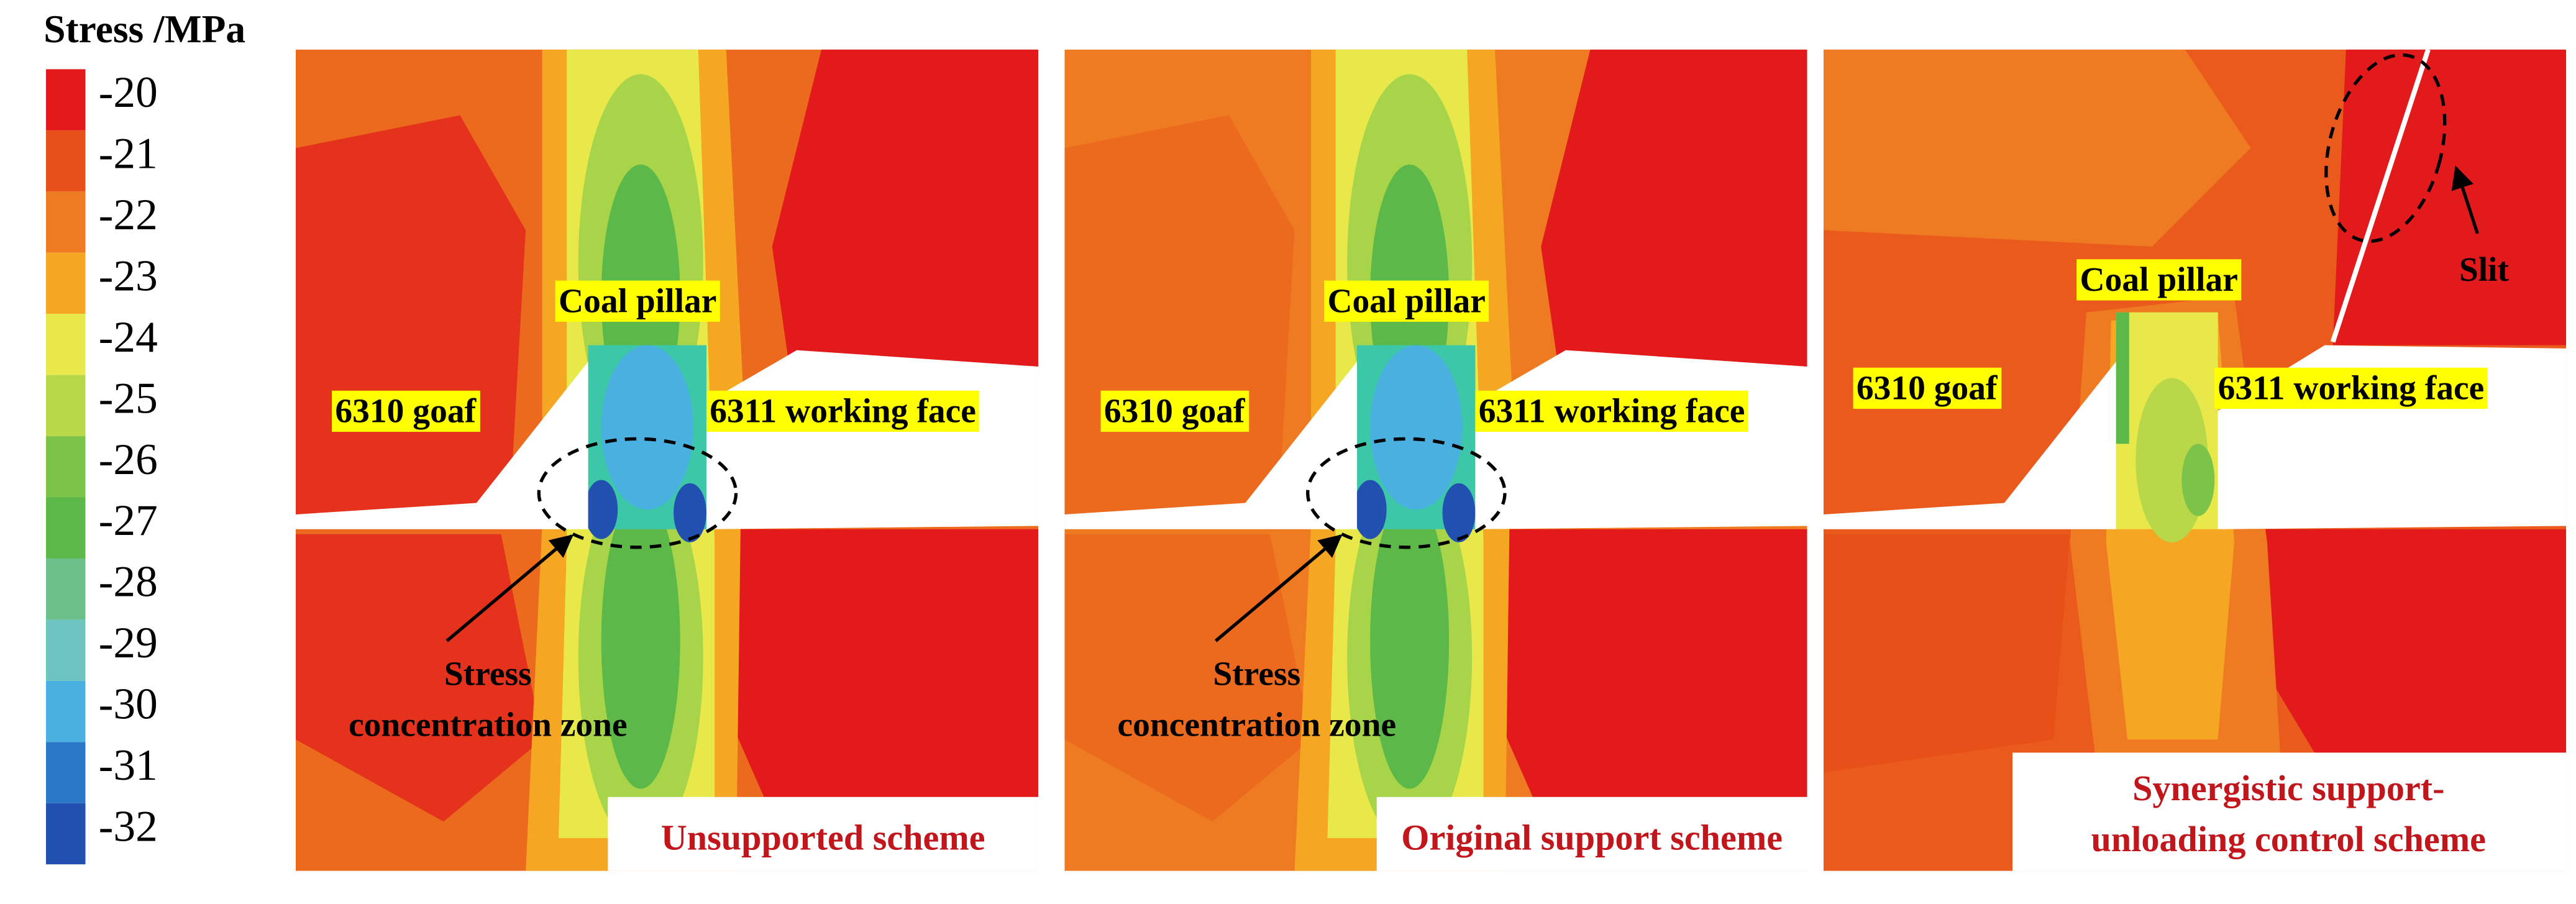 The height and width of the screenshot is (904, 2576). What do you see at coordinates (2288, 788) in the screenshot?
I see `label: Synergistic support-` at bounding box center [2288, 788].